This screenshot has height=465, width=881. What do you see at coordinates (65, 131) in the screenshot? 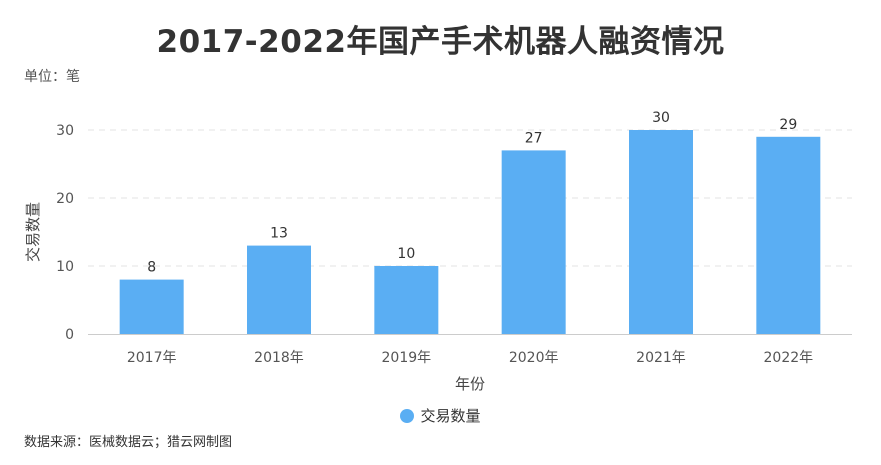
I see `y-tick-label: 30` at bounding box center [65, 131].